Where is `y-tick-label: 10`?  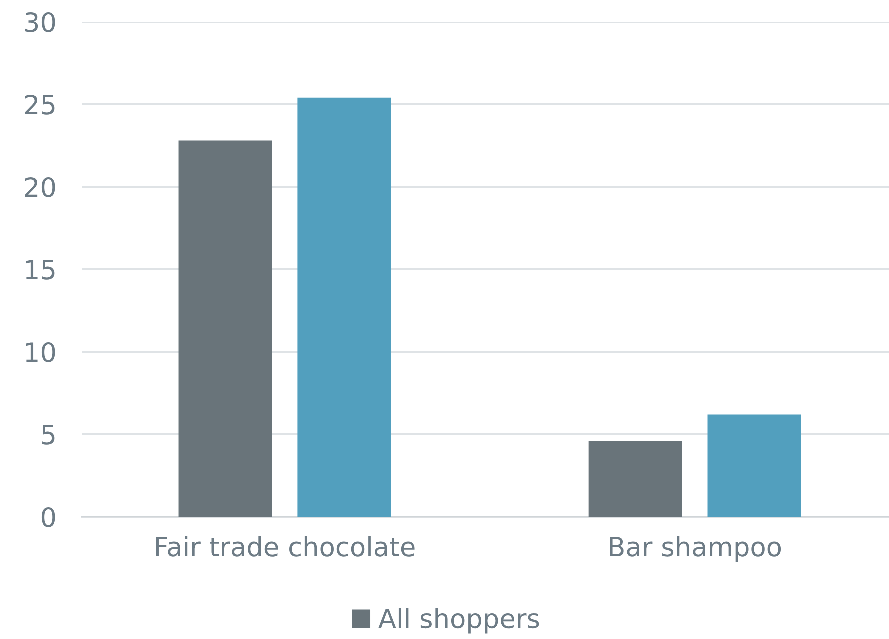
y-tick-label: 10 is located at coordinates (41, 352).